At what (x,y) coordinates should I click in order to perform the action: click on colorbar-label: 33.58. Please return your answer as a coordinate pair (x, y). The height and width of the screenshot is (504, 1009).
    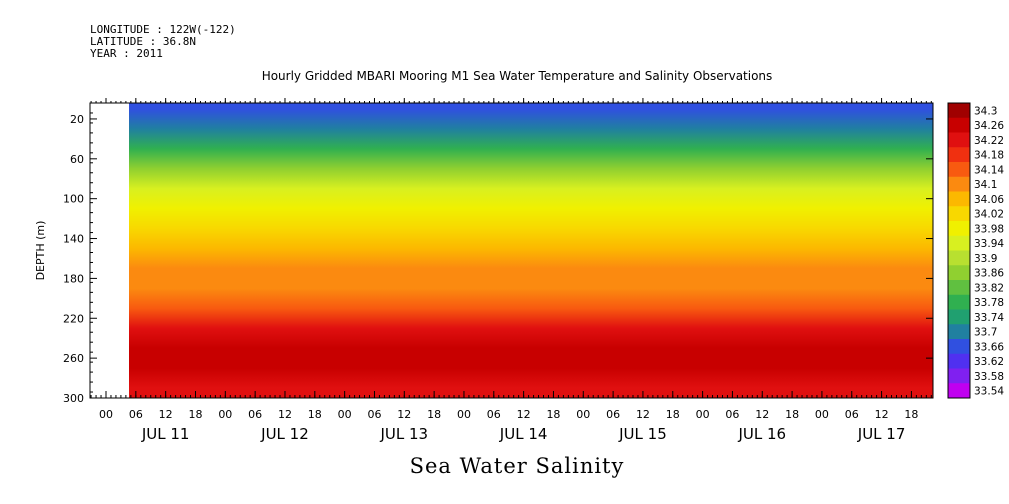
    Looking at the image, I should click on (989, 377).